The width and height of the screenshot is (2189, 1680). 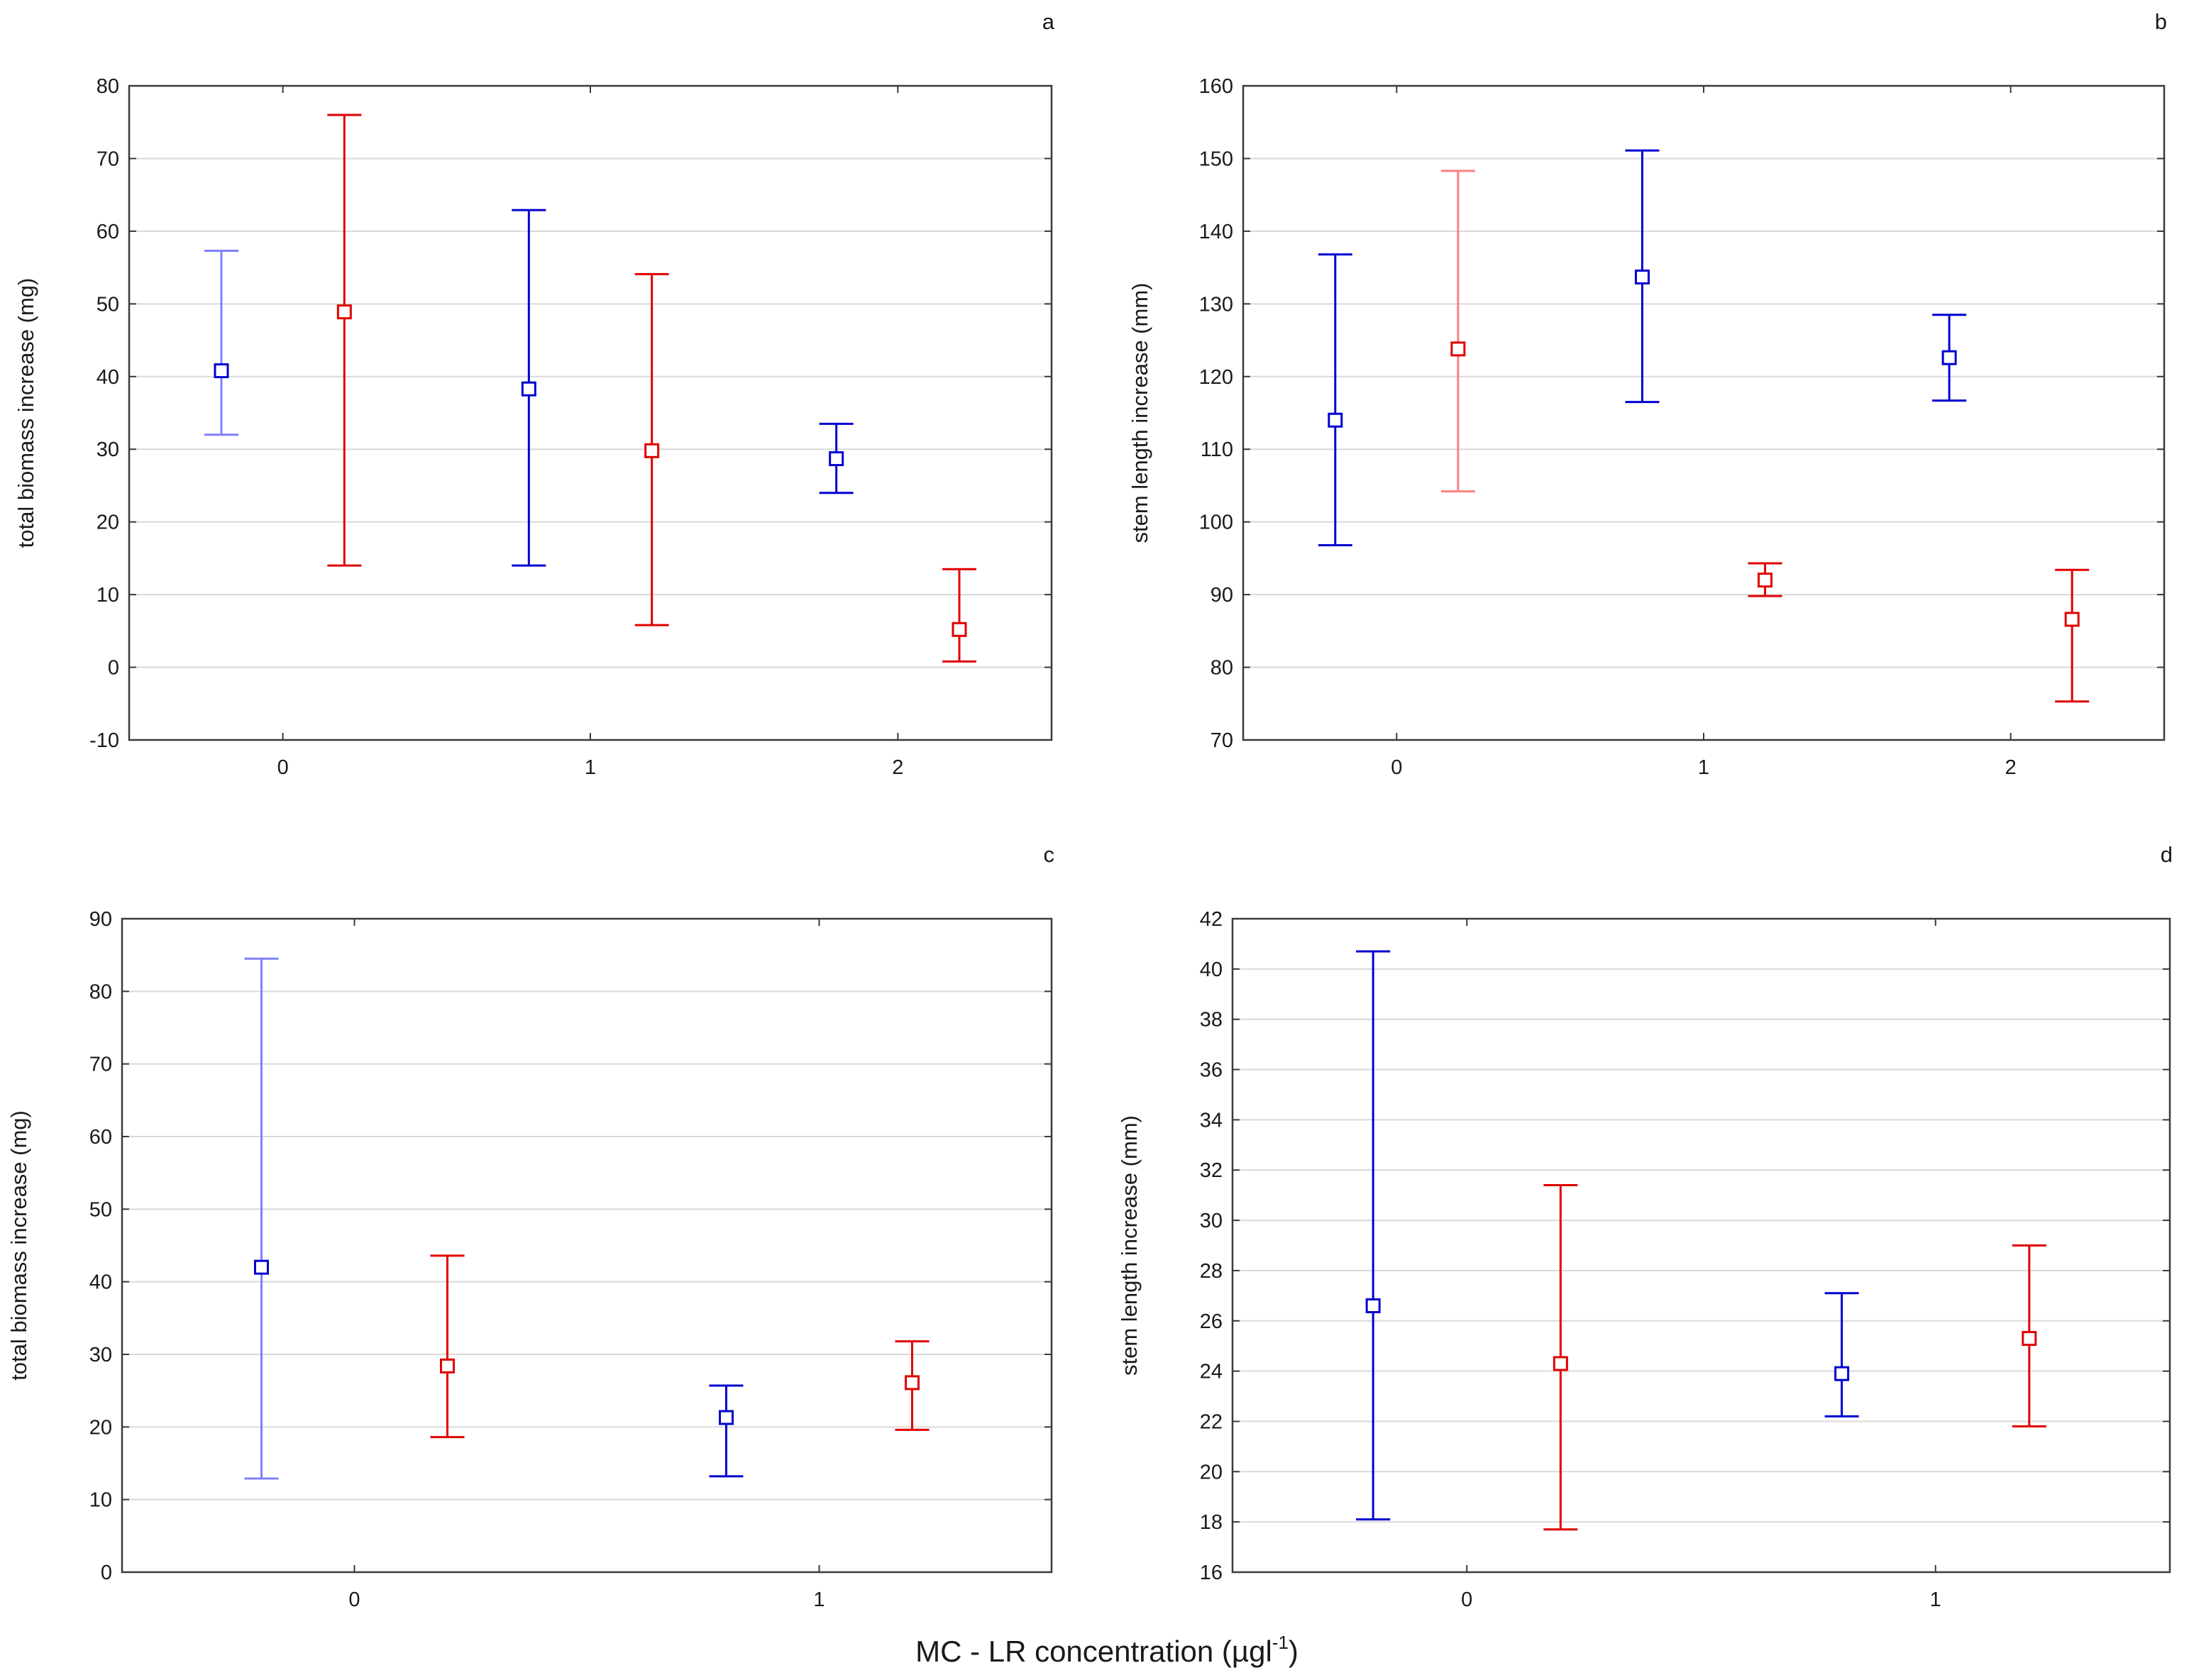 What do you see at coordinates (1216, 232) in the screenshot?
I see `y-tick-label-b-7: 140` at bounding box center [1216, 232].